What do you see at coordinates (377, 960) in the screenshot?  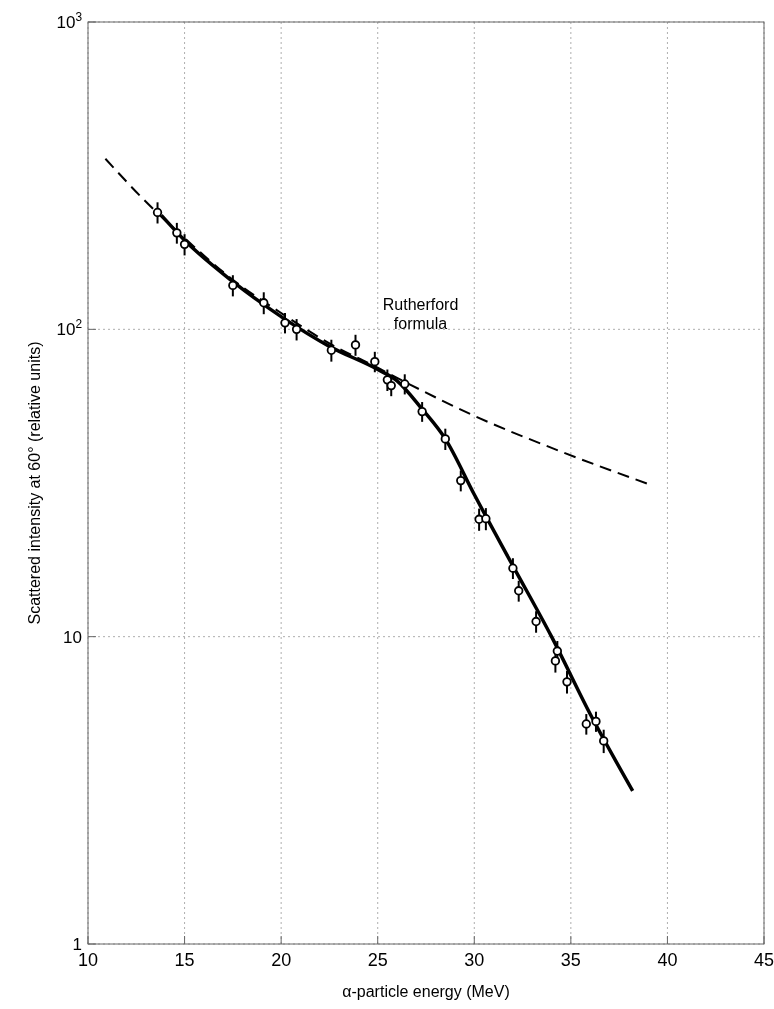 I see `x-tick-label: 25` at bounding box center [377, 960].